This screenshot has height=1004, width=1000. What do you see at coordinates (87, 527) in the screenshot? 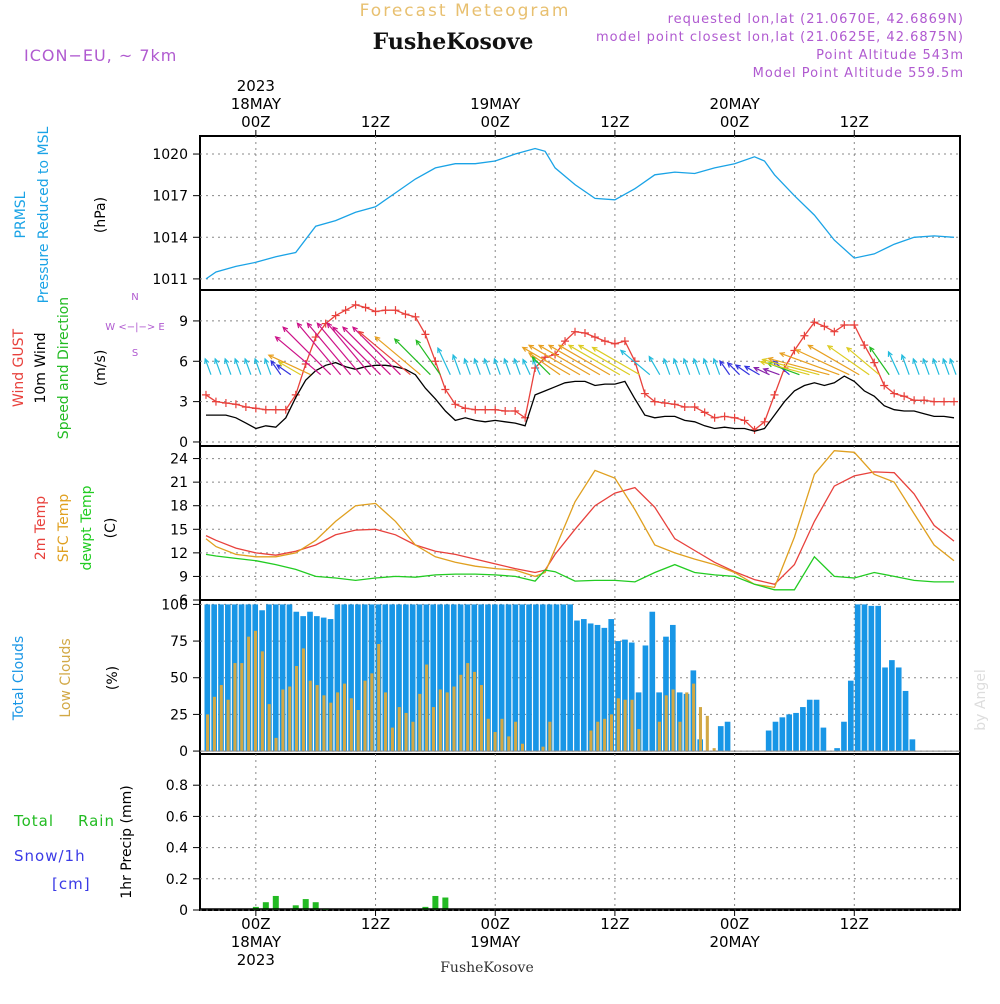
I see `dewpt-label: dewpt Temp` at bounding box center [87, 527].